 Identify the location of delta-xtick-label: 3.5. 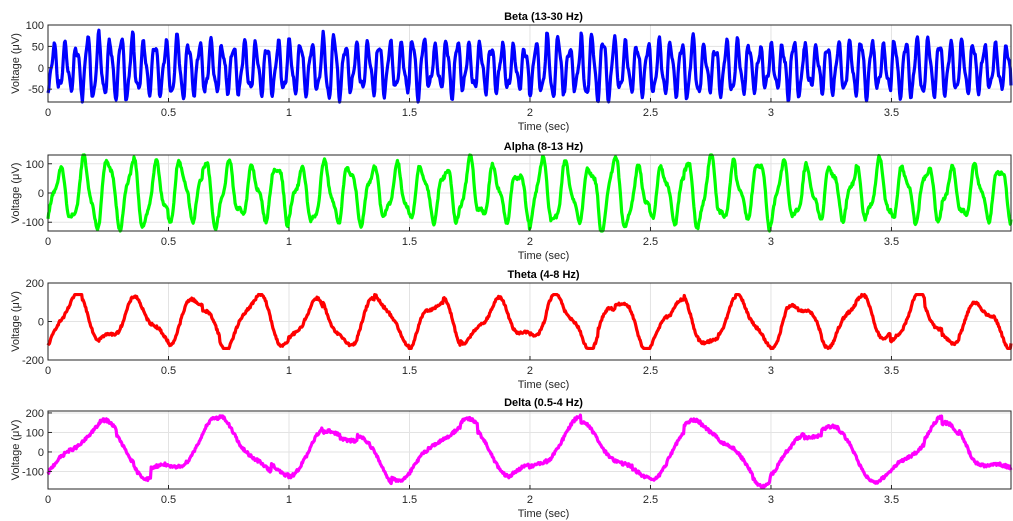
(891, 500).